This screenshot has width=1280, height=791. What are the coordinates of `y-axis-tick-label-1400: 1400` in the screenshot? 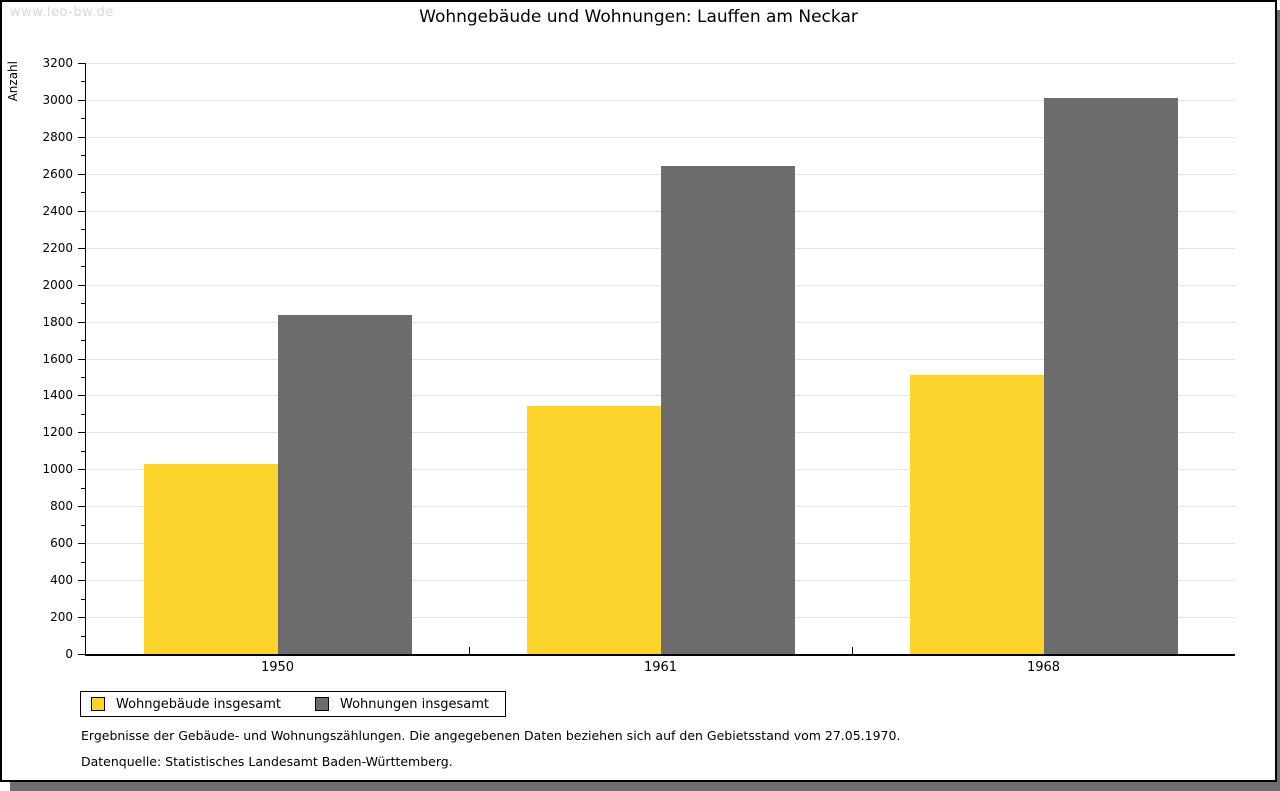 It's located at (57, 395).